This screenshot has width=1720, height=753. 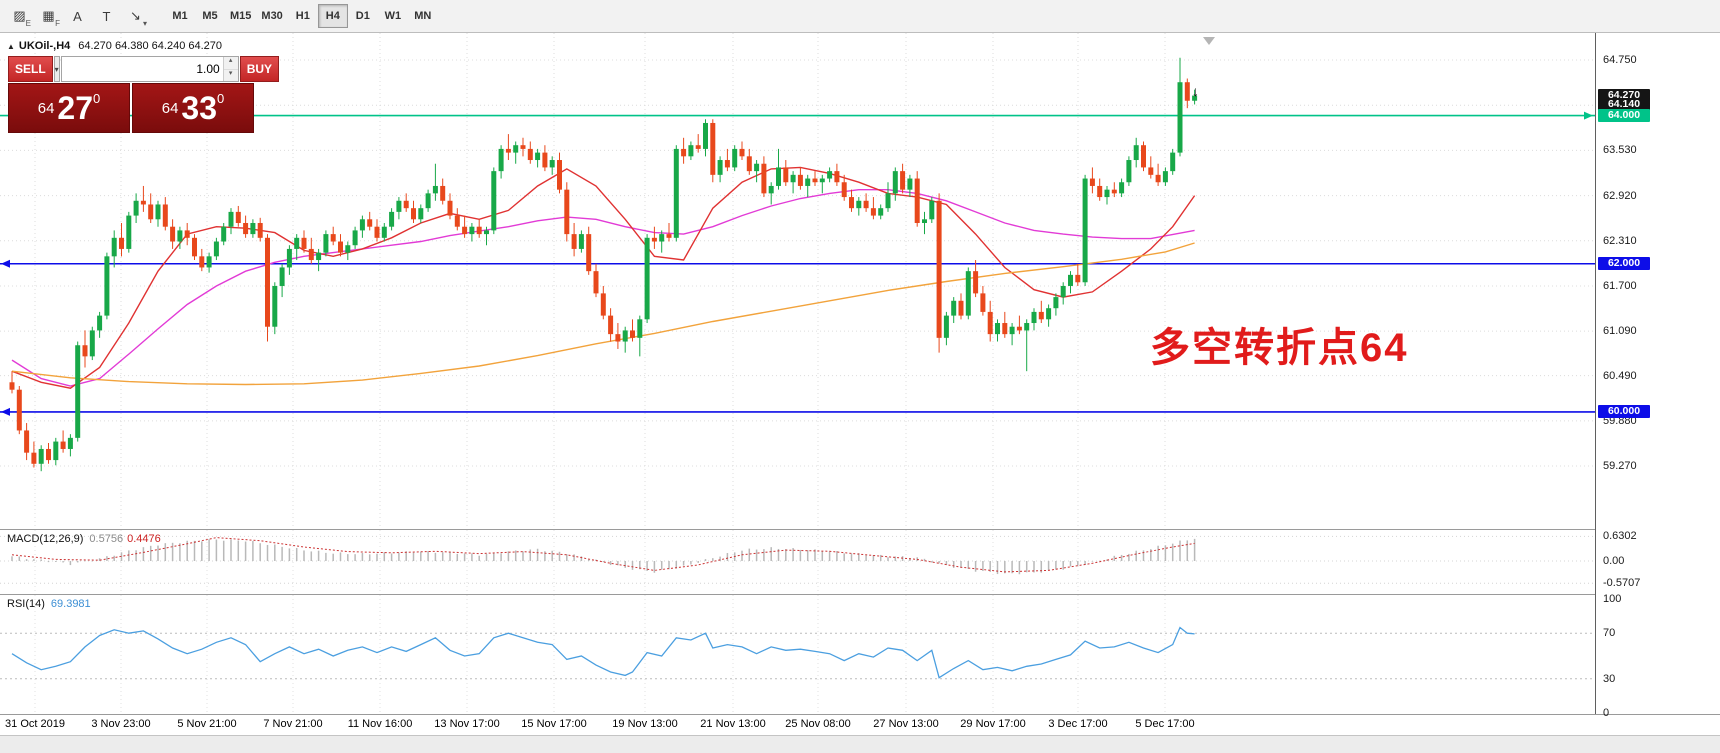 I want to click on volume-box: ▴ ▾, so click(x=149, y=69).